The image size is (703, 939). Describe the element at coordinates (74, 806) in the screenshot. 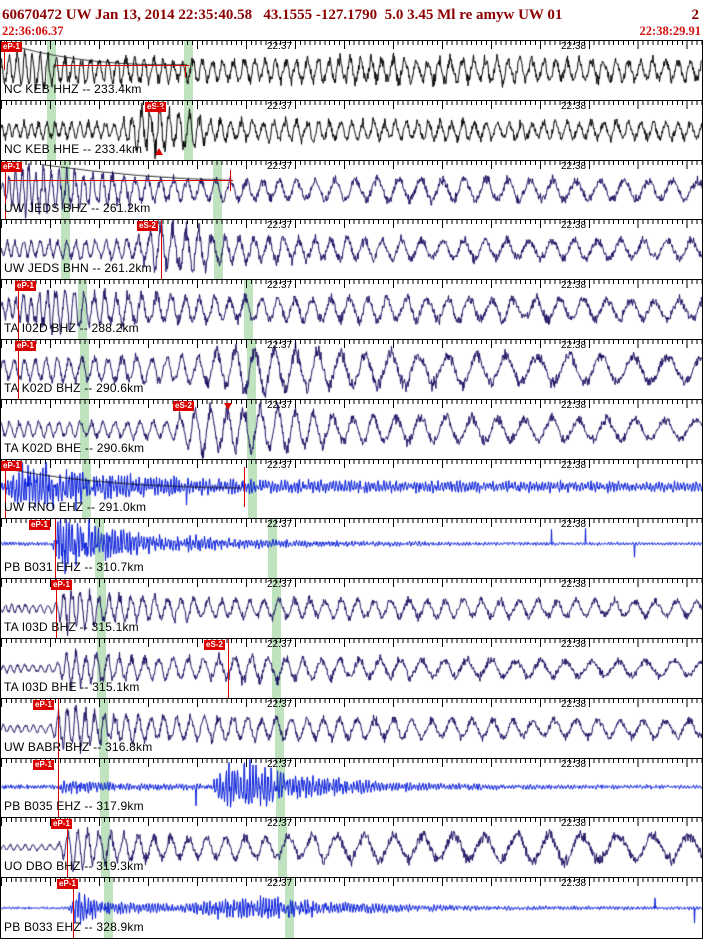

I see `station-label: PB B035 EHZ -- 317.9km` at that location.